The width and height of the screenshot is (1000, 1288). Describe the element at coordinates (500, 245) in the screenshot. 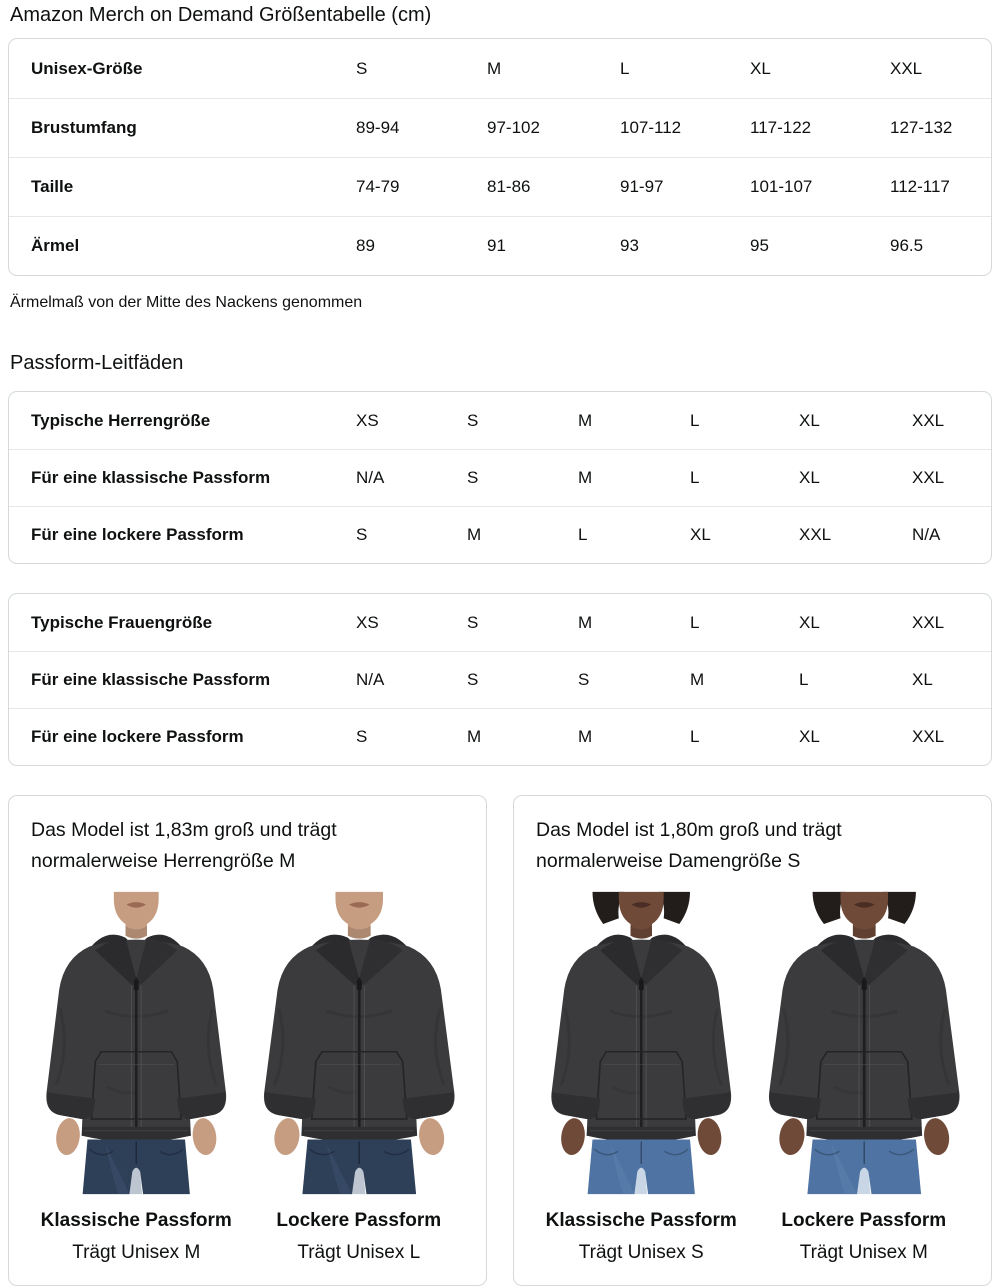

I see `table-row: Ärmel 89 91 93 95 96.5` at that location.